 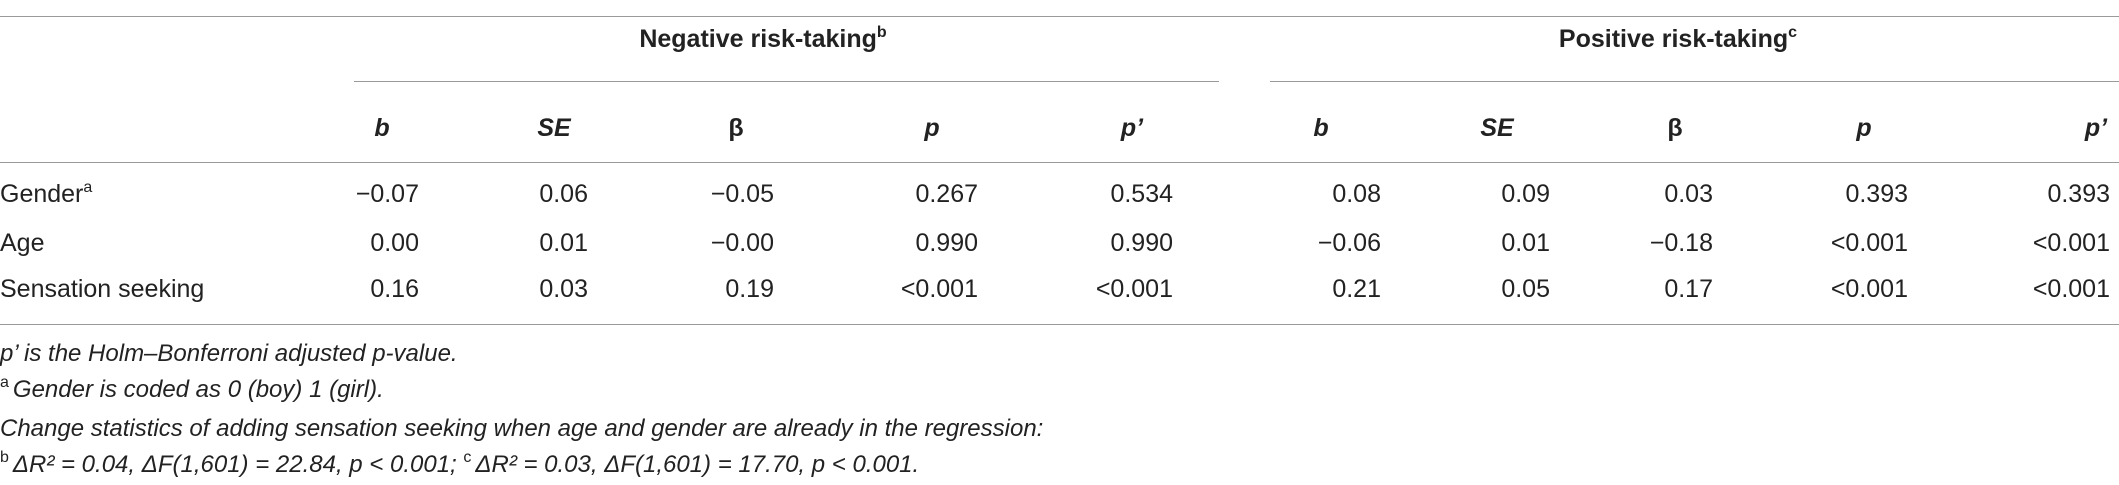 What do you see at coordinates (1059, 16) in the screenshot?
I see `top-rule` at bounding box center [1059, 16].